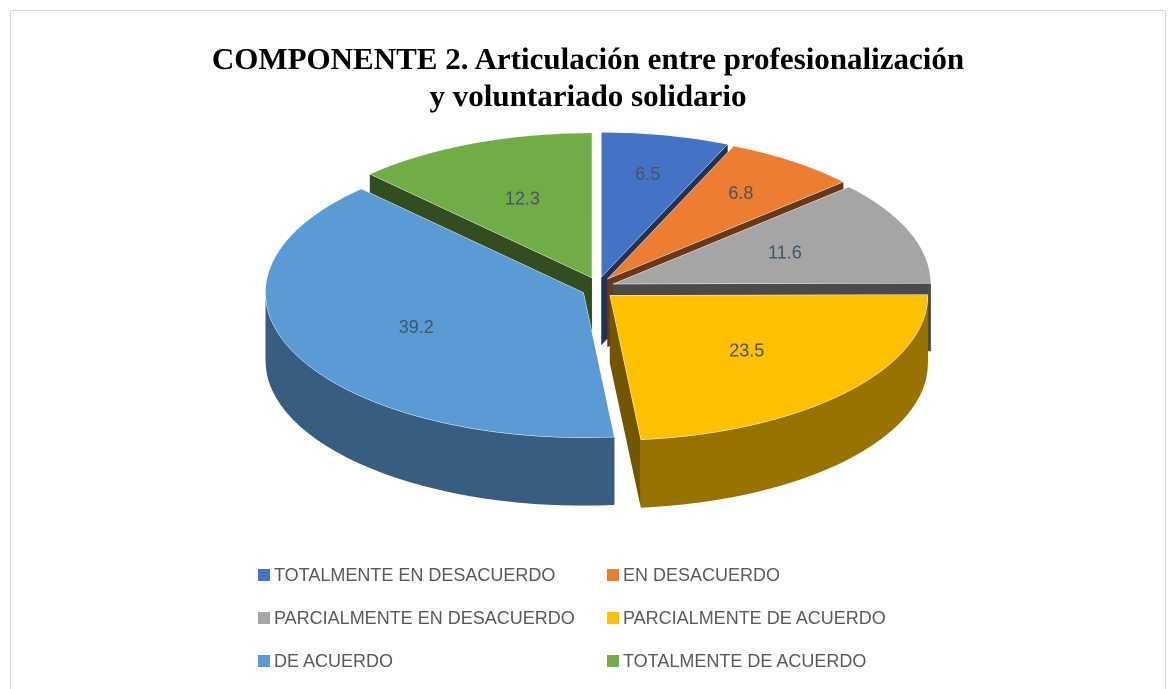  Describe the element at coordinates (625, 401) in the screenshot. I see `slice-face` at that location.